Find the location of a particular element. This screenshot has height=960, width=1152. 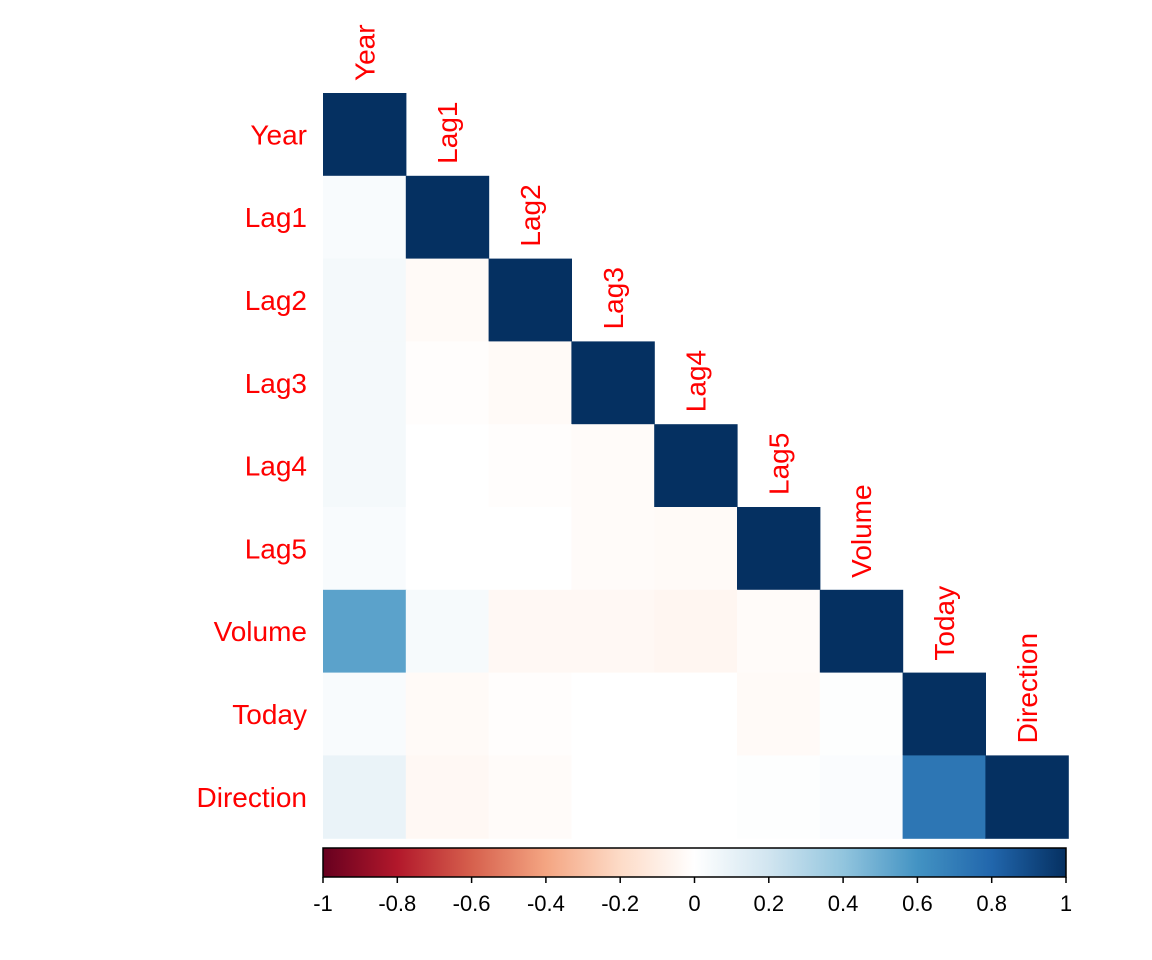

cell-lag4-lag4 is located at coordinates (696, 466).